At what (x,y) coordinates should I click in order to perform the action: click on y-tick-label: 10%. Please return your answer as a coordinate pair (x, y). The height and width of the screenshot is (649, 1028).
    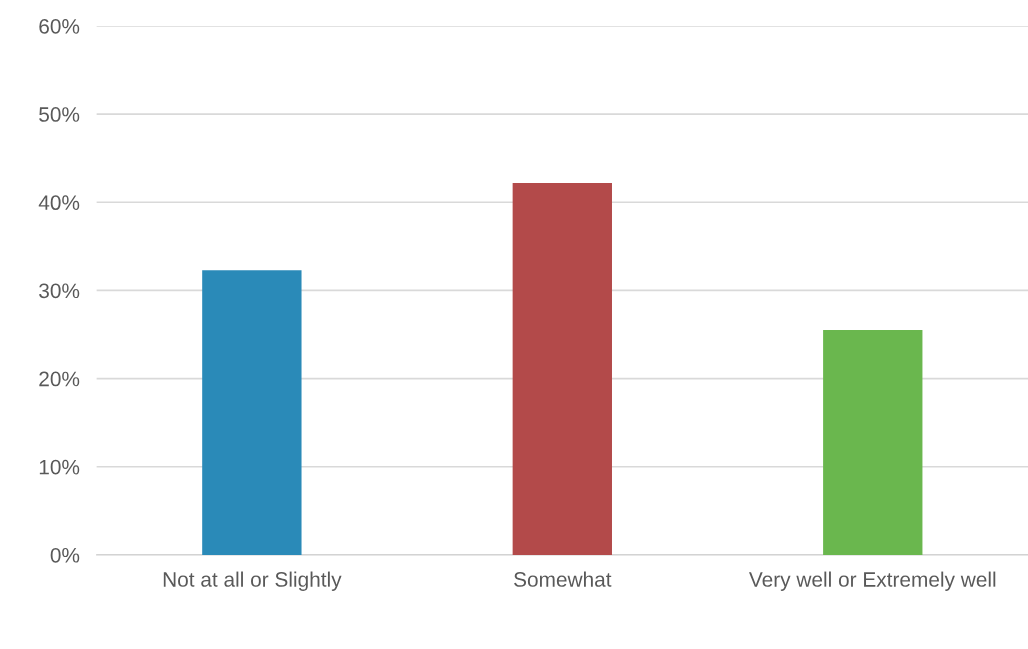
    Looking at the image, I should click on (59, 467).